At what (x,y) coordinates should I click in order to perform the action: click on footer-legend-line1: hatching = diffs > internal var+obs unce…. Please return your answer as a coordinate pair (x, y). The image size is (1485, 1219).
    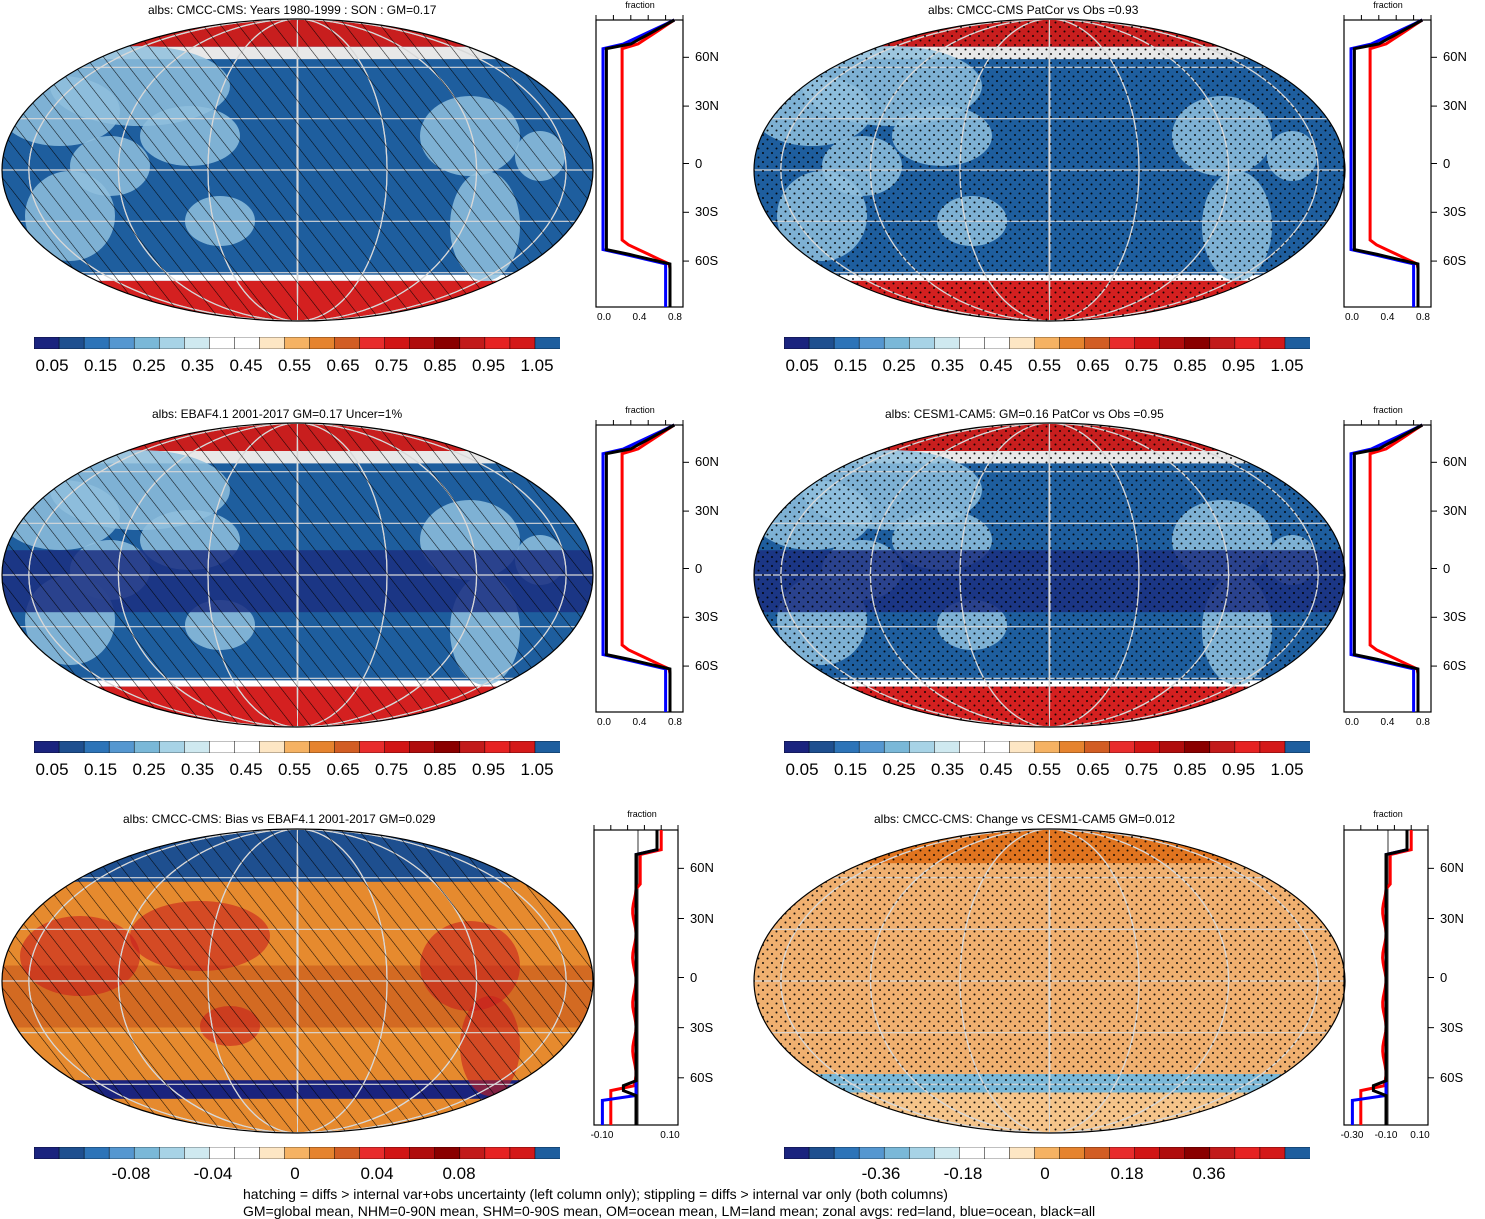
    Looking at the image, I should click on (595, 1194).